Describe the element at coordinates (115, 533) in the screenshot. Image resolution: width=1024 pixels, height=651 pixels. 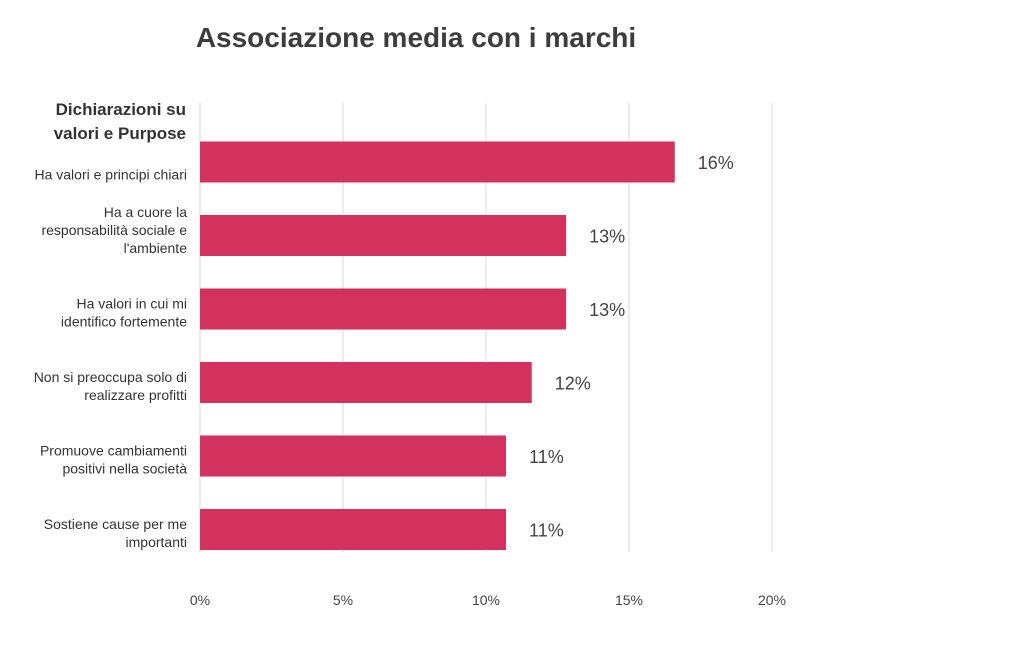
I see `category-label: Sostiene cause per me importanti` at that location.